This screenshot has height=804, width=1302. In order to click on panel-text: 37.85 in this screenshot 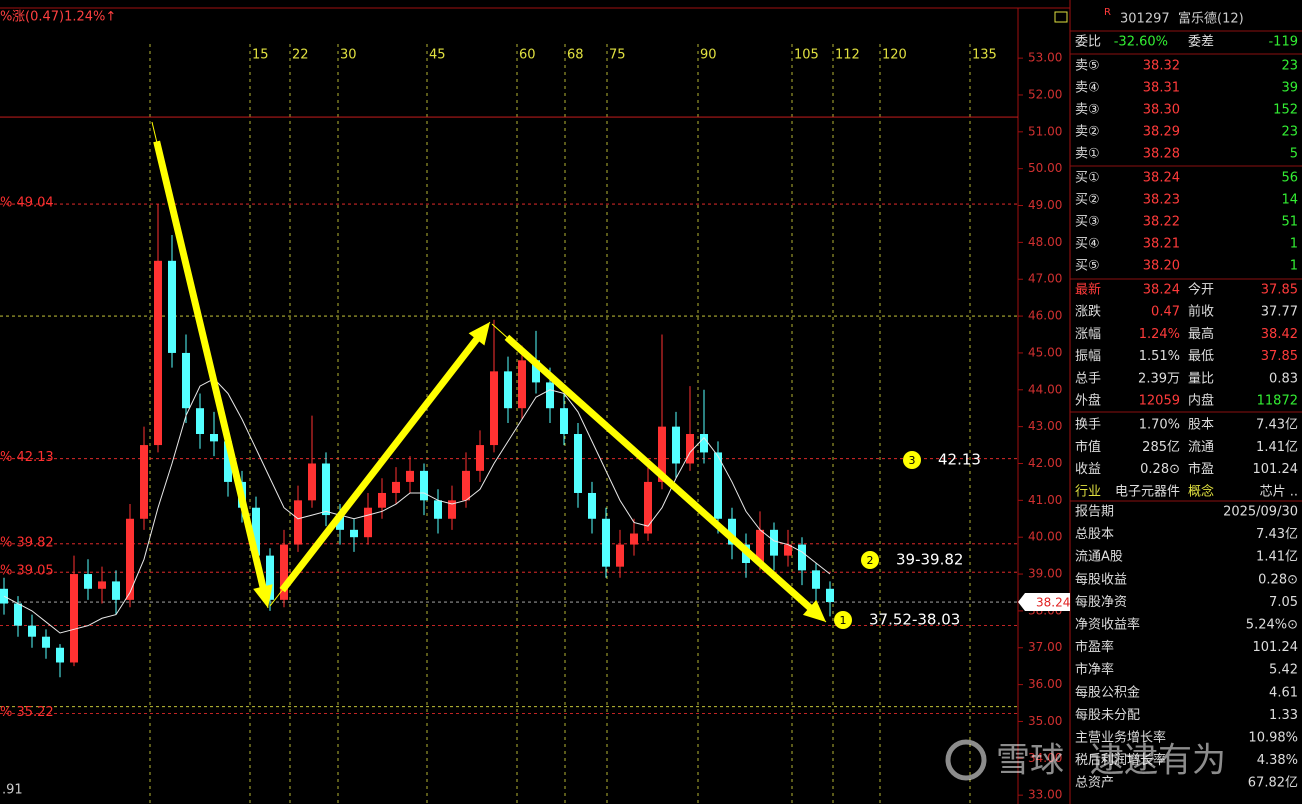, I will do `click(1279, 356)`.